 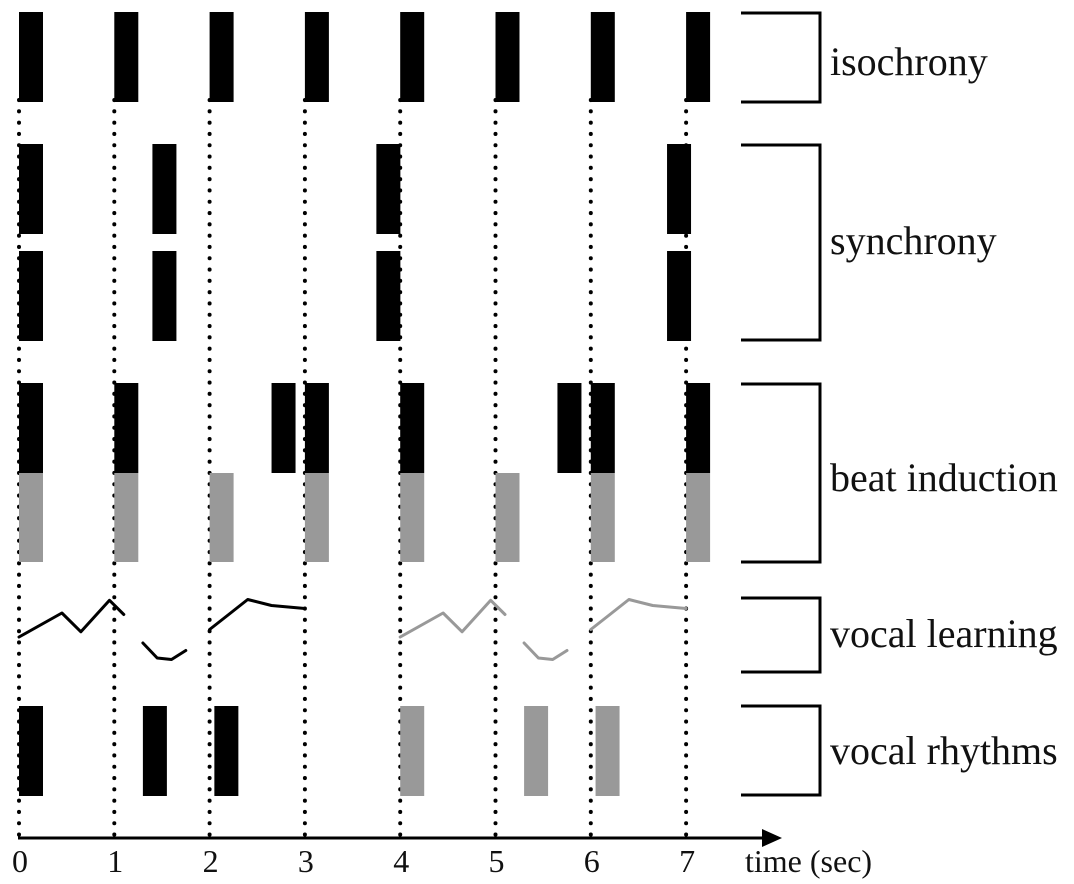 What do you see at coordinates (306, 861) in the screenshot?
I see `time-tick-label: 3` at bounding box center [306, 861].